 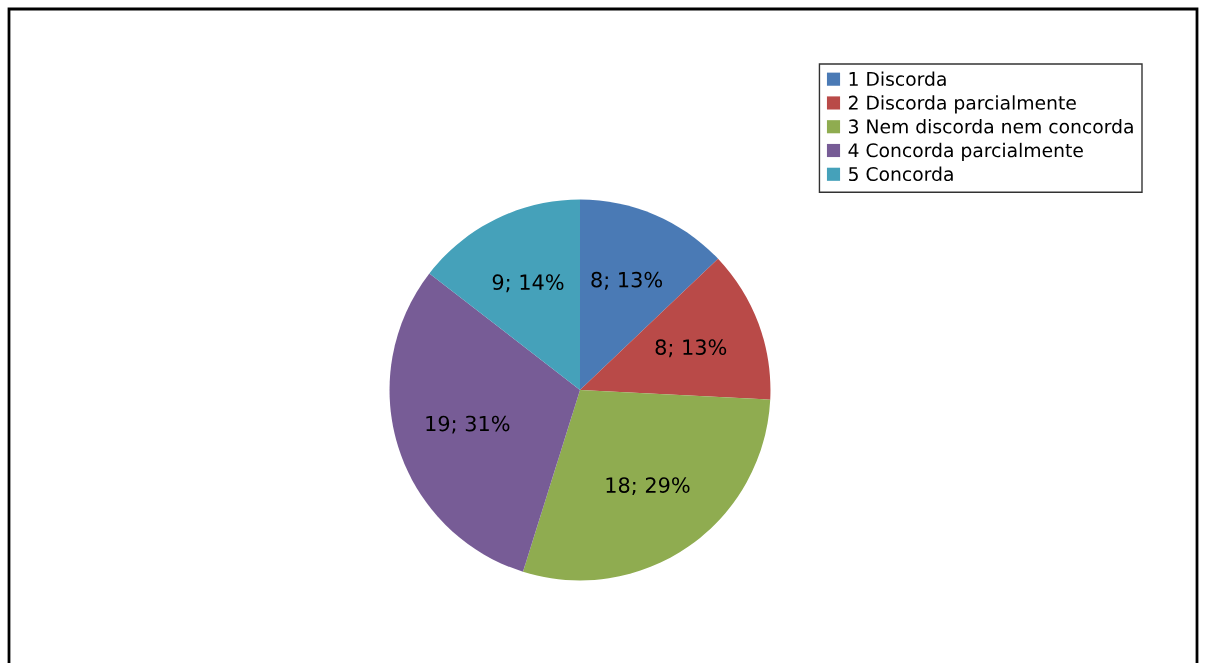 What do you see at coordinates (901, 174) in the screenshot?
I see `legend-label: 5 Concorda` at bounding box center [901, 174].